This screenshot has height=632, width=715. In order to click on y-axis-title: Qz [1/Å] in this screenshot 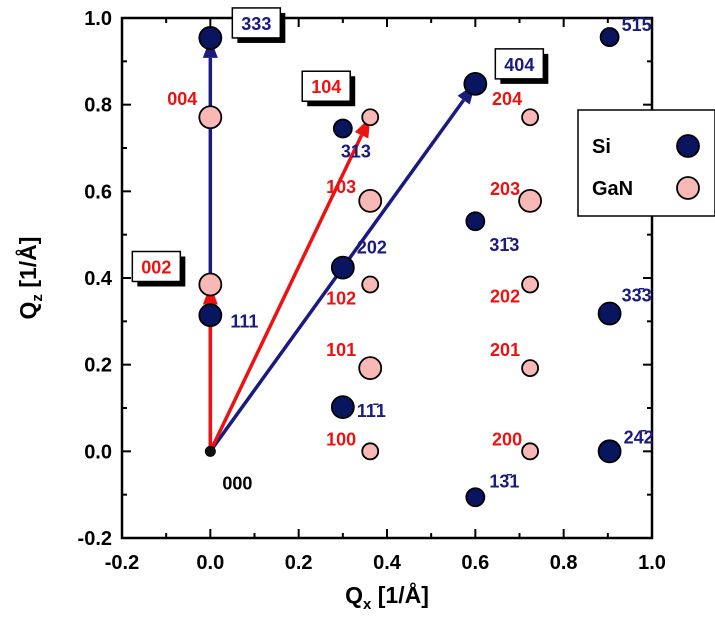, I will do `click(30, 278)`.